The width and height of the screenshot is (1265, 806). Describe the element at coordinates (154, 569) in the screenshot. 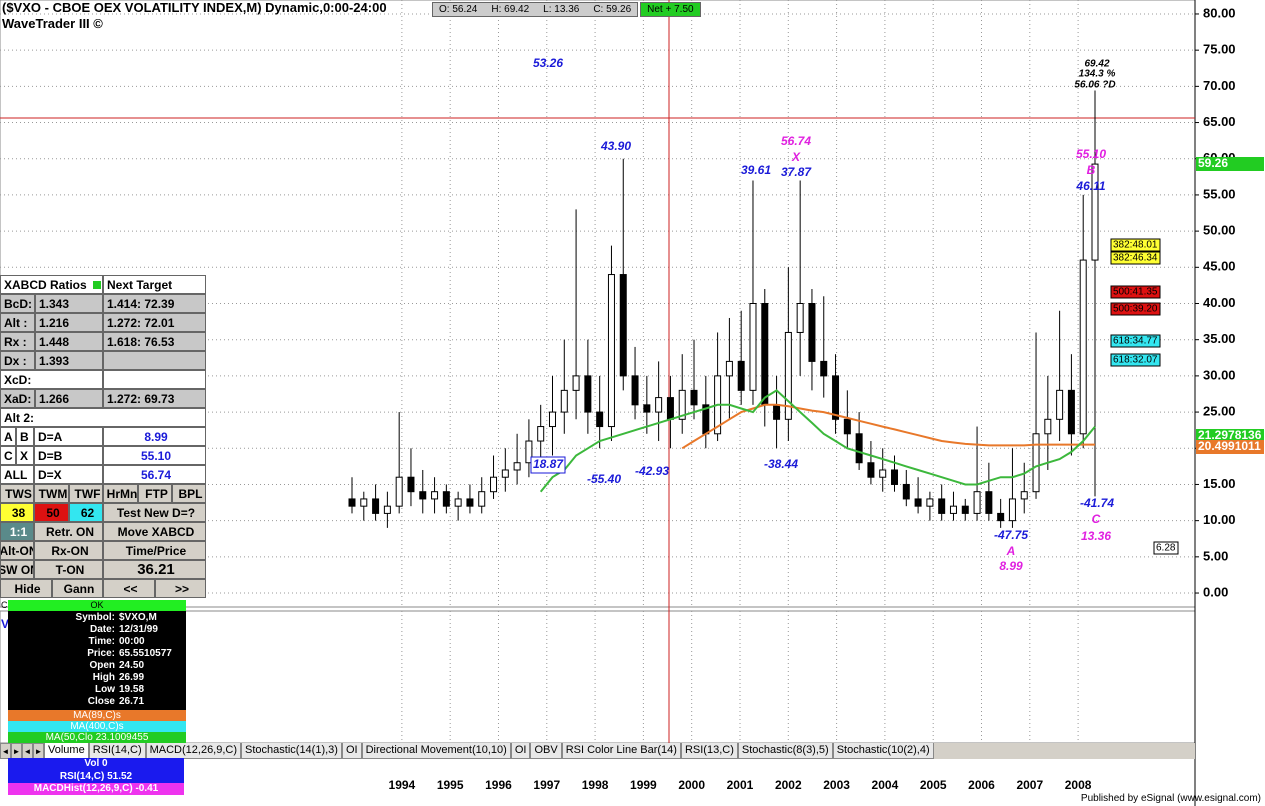

I see `panel-button: 36.21` at that location.